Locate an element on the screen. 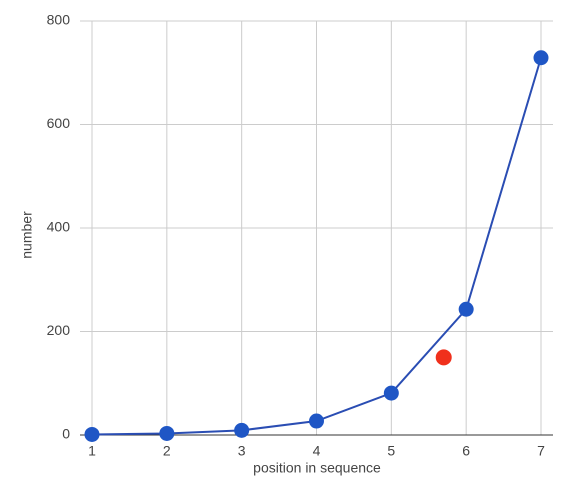 Image resolution: width=576 pixels, height=487 pixels. x-tick-label: 6 is located at coordinates (466, 451).